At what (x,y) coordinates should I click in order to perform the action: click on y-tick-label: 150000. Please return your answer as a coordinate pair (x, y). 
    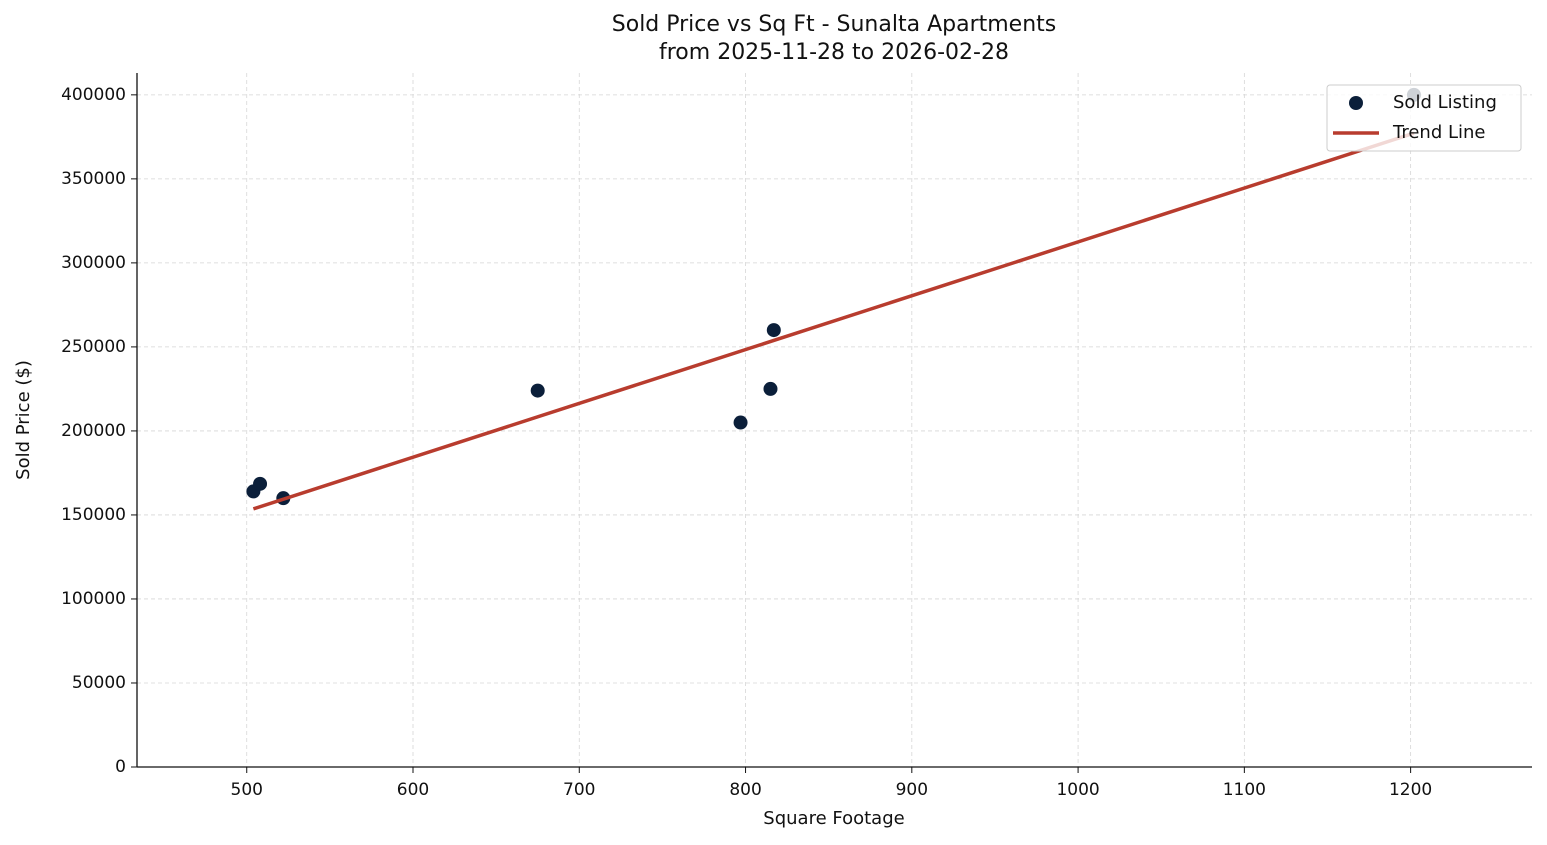
    Looking at the image, I should click on (93, 515).